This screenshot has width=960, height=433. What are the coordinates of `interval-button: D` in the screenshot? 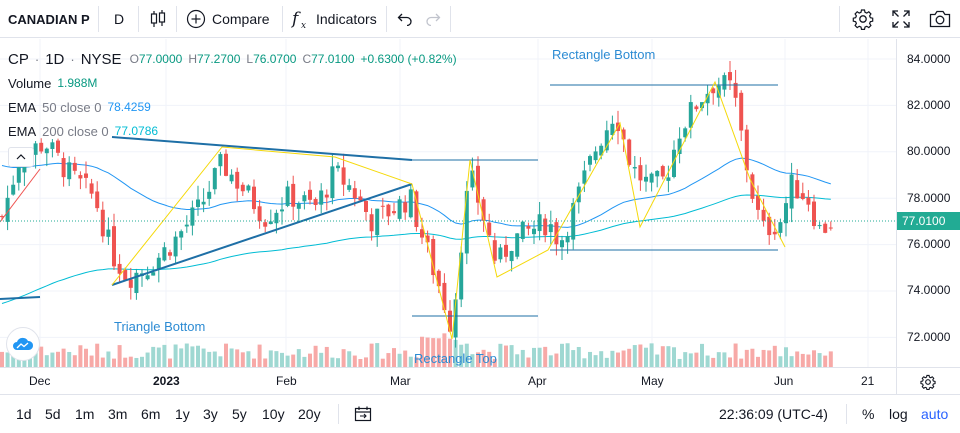 It's located at (119, 19).